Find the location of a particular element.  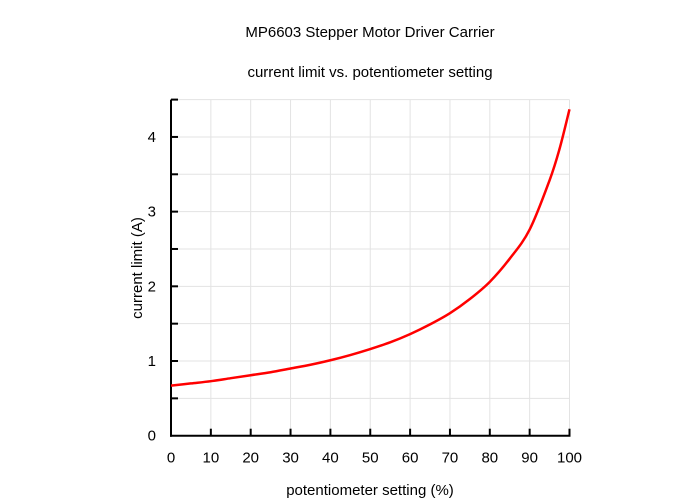

x-tick-label: 0 is located at coordinates (171, 458).